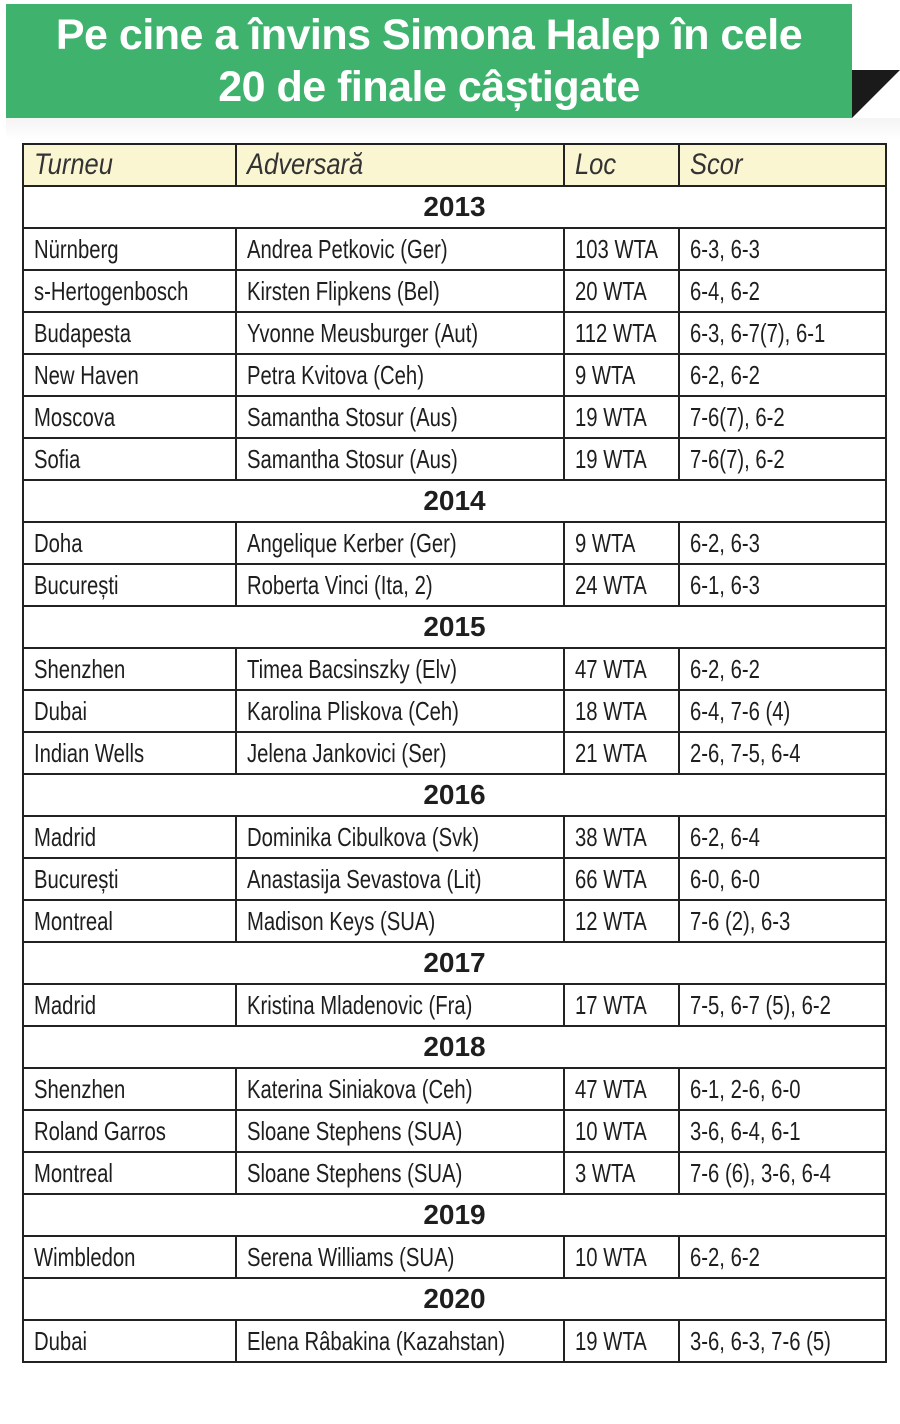  I want to click on table-header-row: Turneu Adversară Loc Scor, so click(454, 165).